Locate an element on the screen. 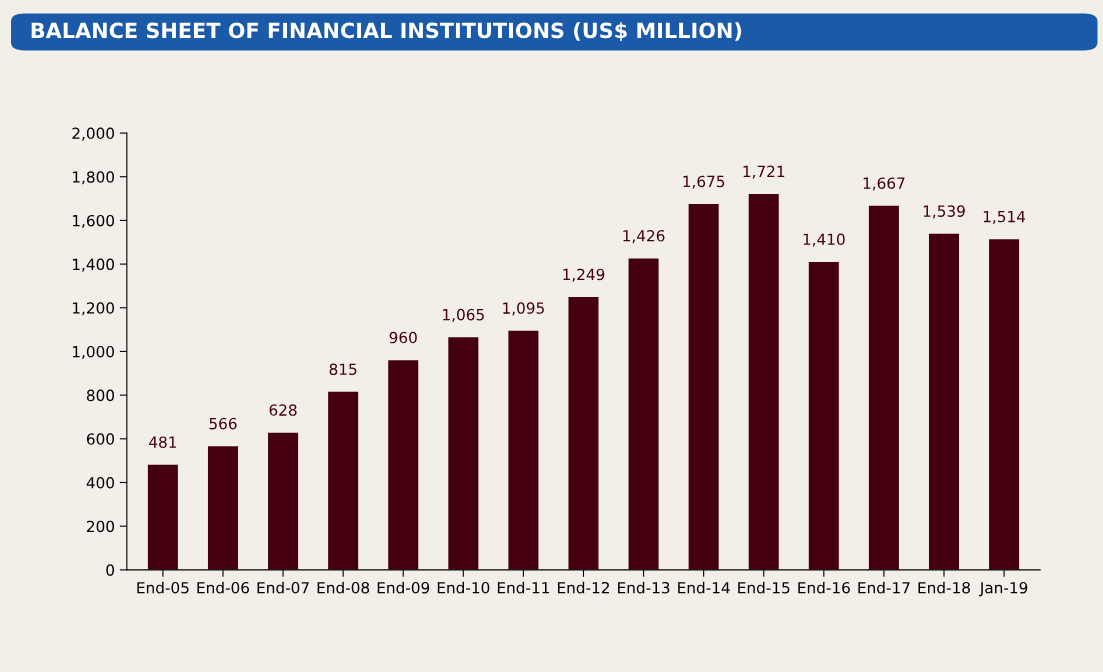 The image size is (1103, 672). y-tick-label: 600 is located at coordinates (100, 439).